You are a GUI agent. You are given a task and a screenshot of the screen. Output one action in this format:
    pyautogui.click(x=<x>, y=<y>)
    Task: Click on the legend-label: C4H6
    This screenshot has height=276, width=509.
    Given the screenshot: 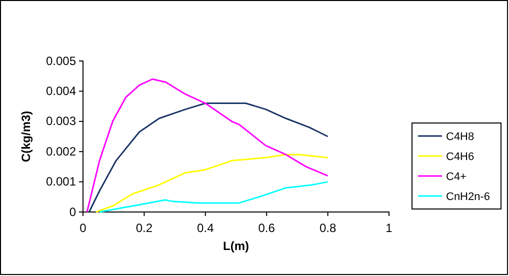 What is the action you would take?
    pyautogui.click(x=460, y=157)
    